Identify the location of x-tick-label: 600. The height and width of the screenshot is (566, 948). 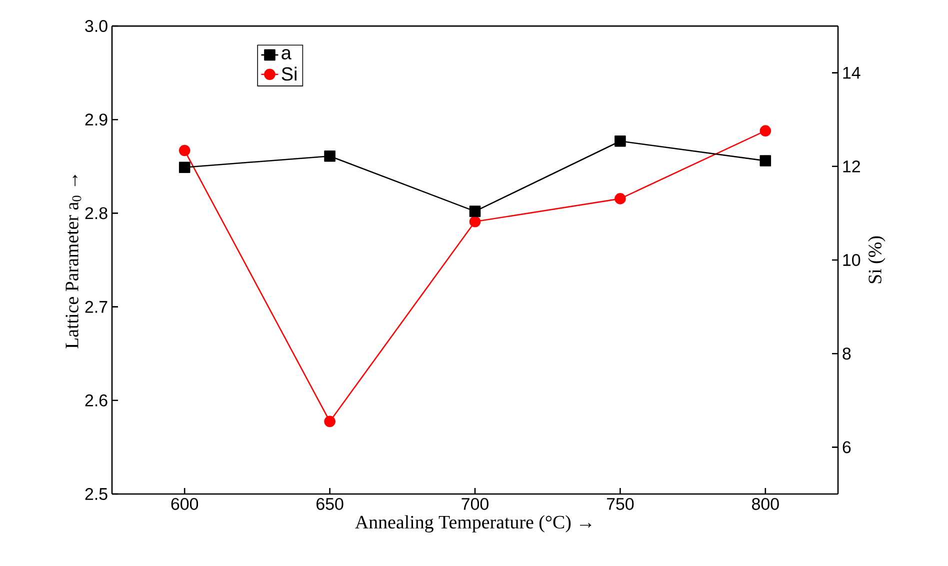
(184, 504).